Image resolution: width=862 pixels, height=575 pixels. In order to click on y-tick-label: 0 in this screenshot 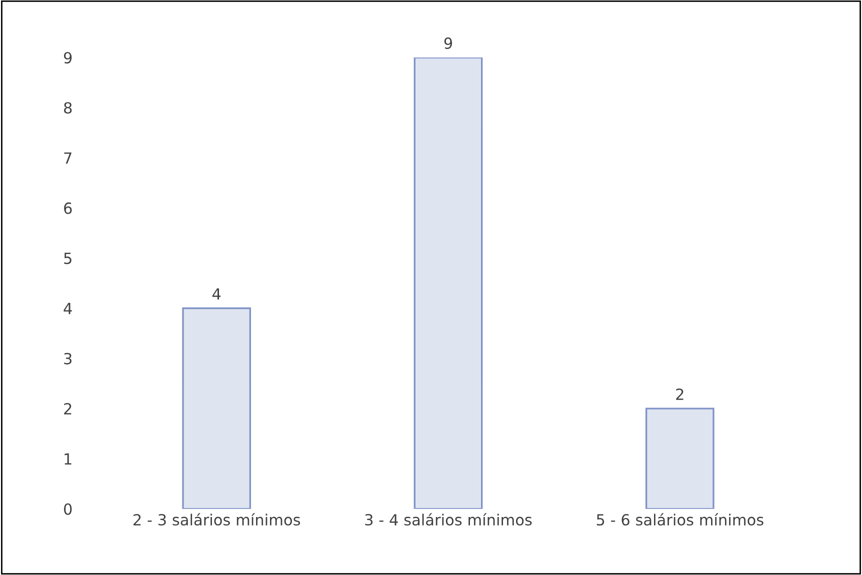, I will do `click(68, 509)`.